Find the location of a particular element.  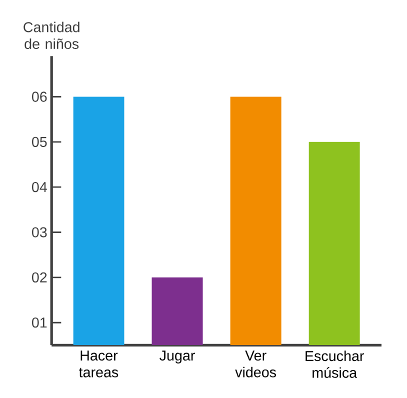

y-tick-label: 04 is located at coordinates (39, 187).